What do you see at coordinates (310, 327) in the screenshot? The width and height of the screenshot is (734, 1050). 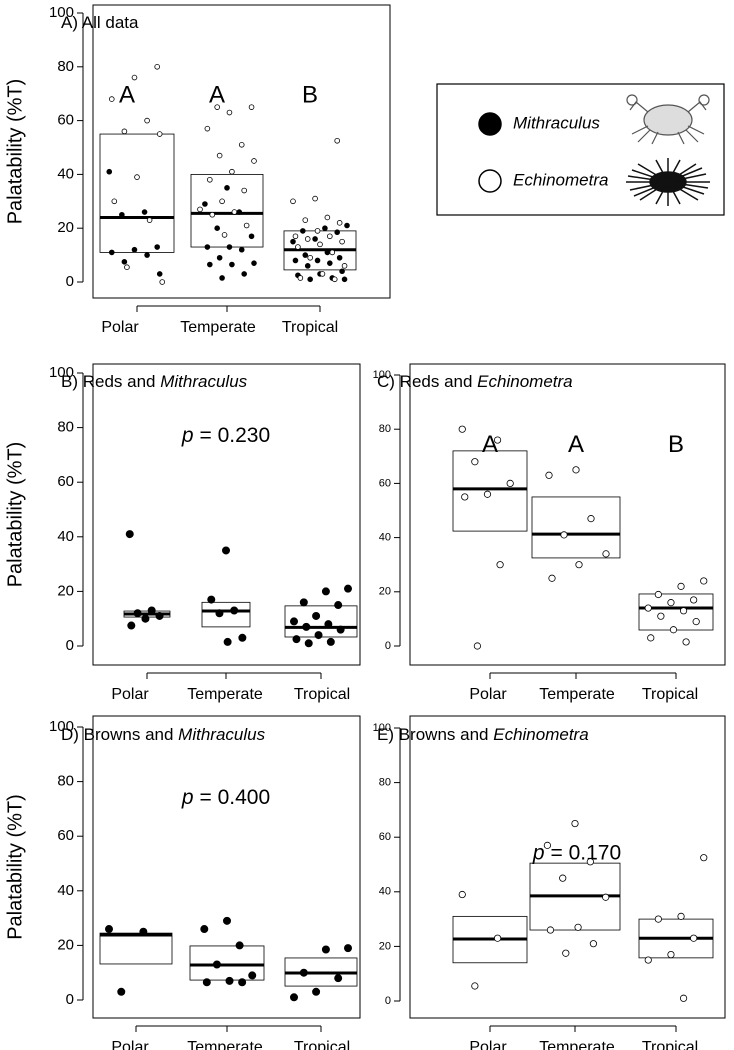 I see `x-tick-label: Tropical` at bounding box center [310, 327].